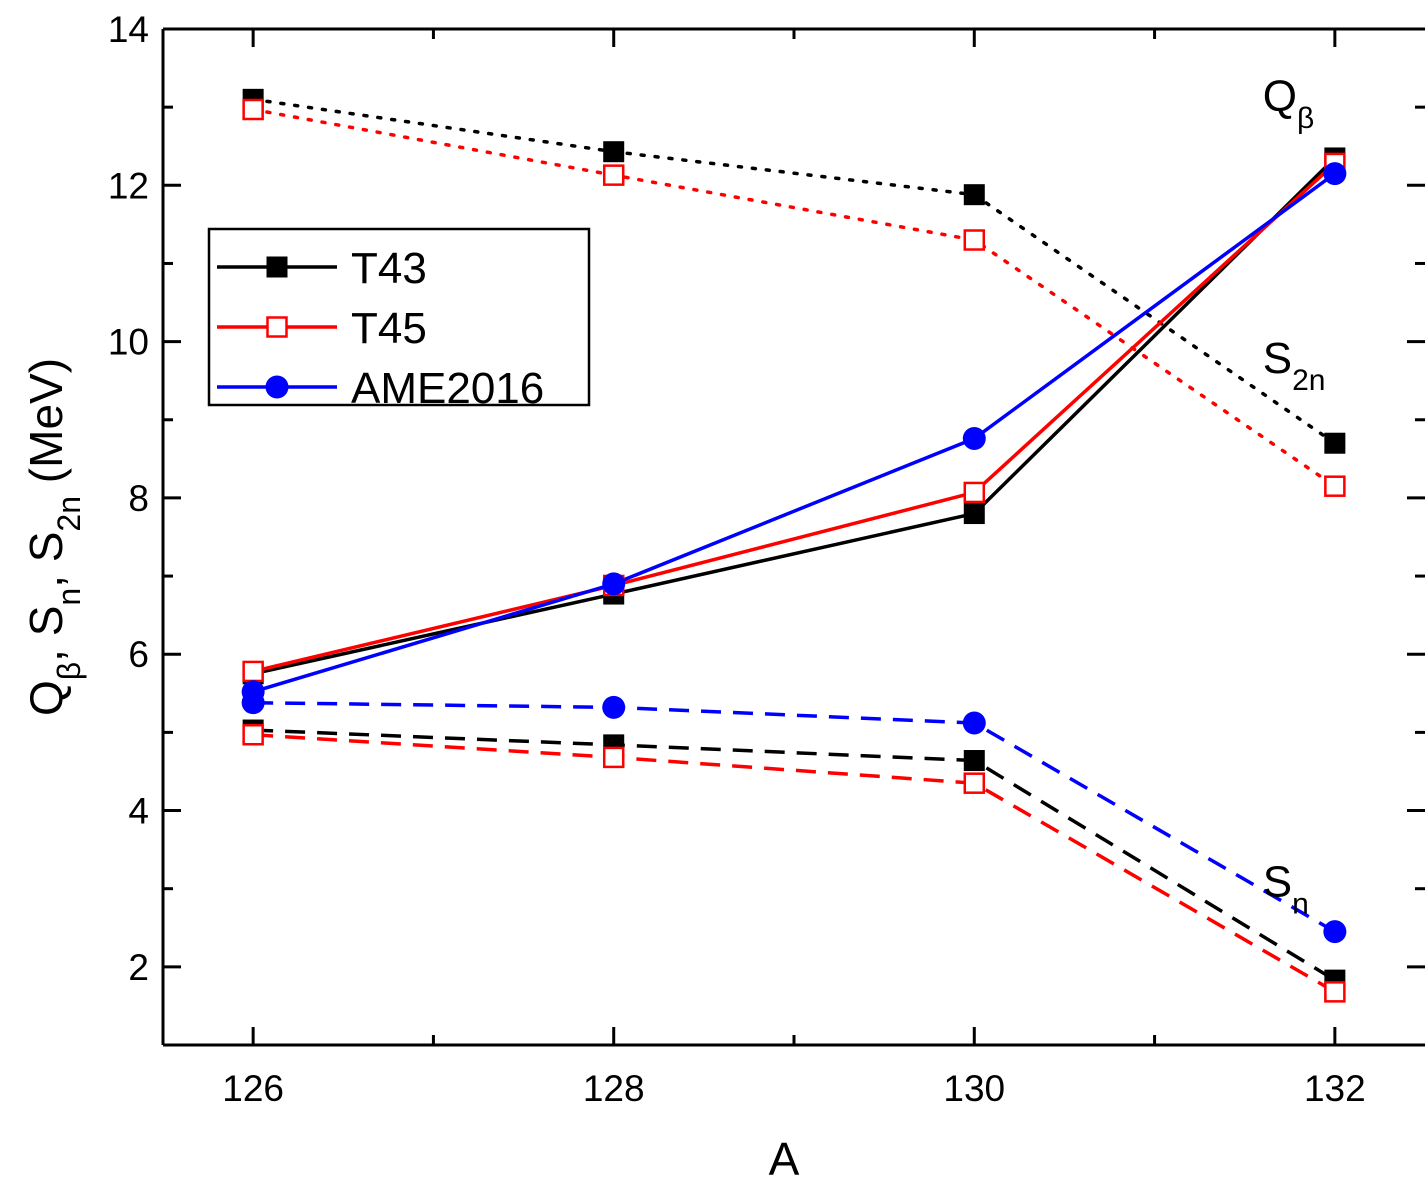 This screenshot has width=1425, height=1183. Describe the element at coordinates (69, 514) in the screenshot. I see `y-axis-title-subscript: 2n` at that location.